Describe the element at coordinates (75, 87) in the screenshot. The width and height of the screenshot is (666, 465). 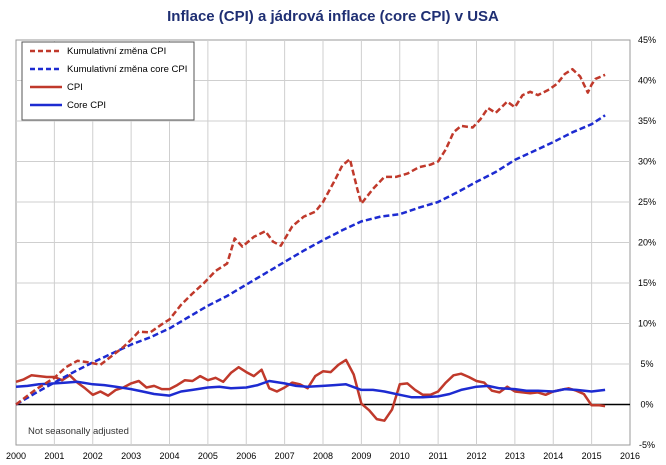
I see `legend-label-cpi: CPI` at that location.